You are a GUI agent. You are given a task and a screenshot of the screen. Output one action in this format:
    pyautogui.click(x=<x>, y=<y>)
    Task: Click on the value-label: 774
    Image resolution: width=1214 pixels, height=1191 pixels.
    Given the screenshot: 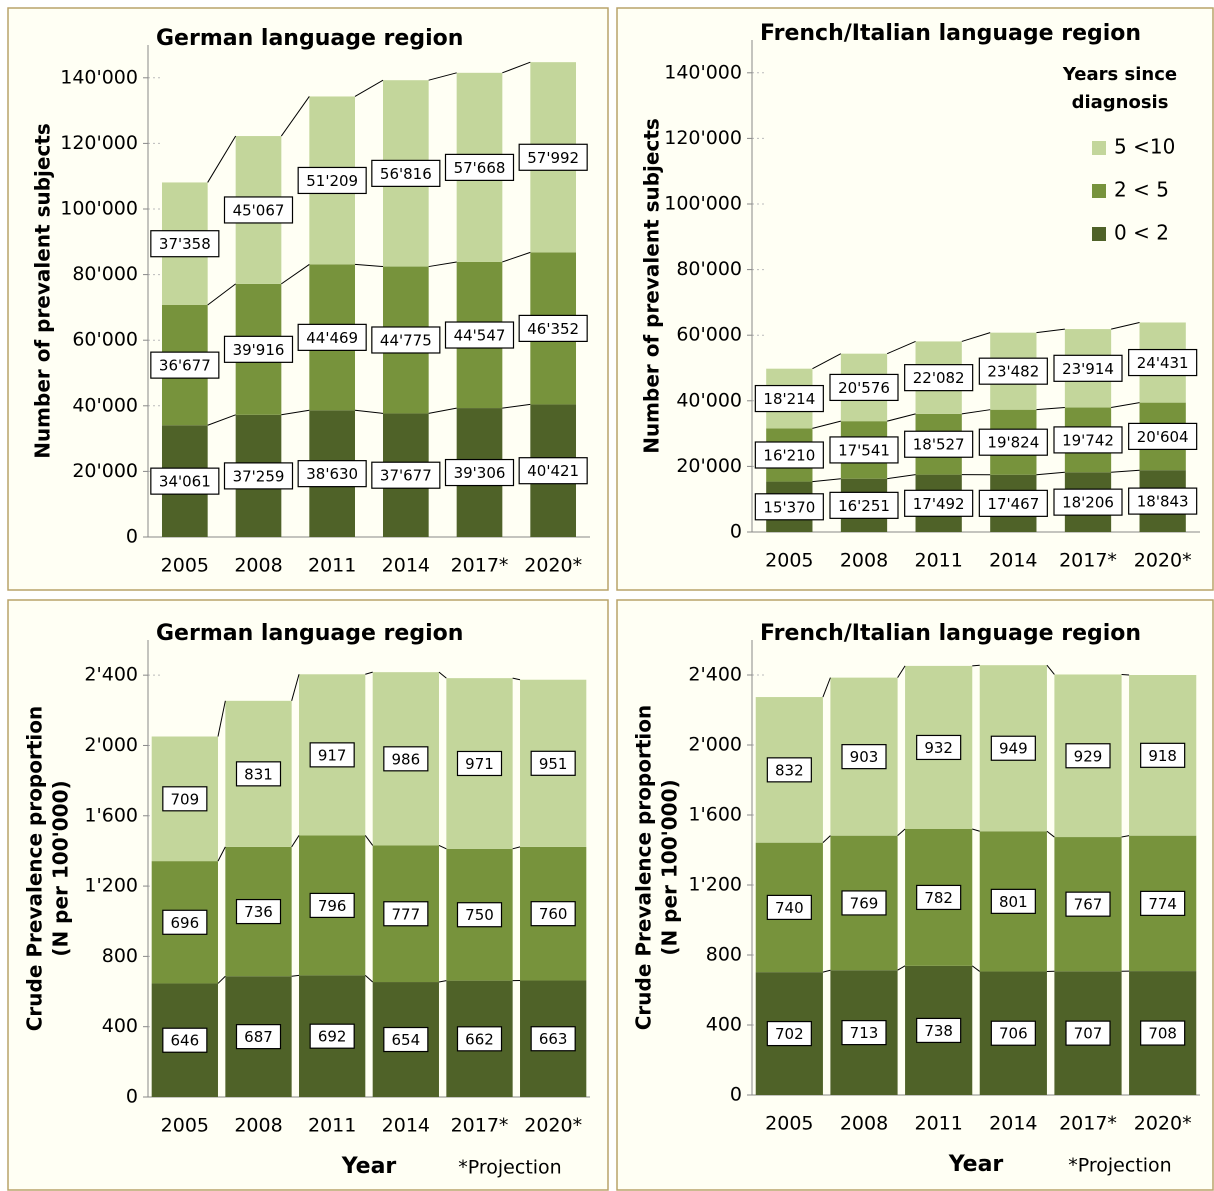 What is the action you would take?
    pyautogui.click(x=1162, y=904)
    